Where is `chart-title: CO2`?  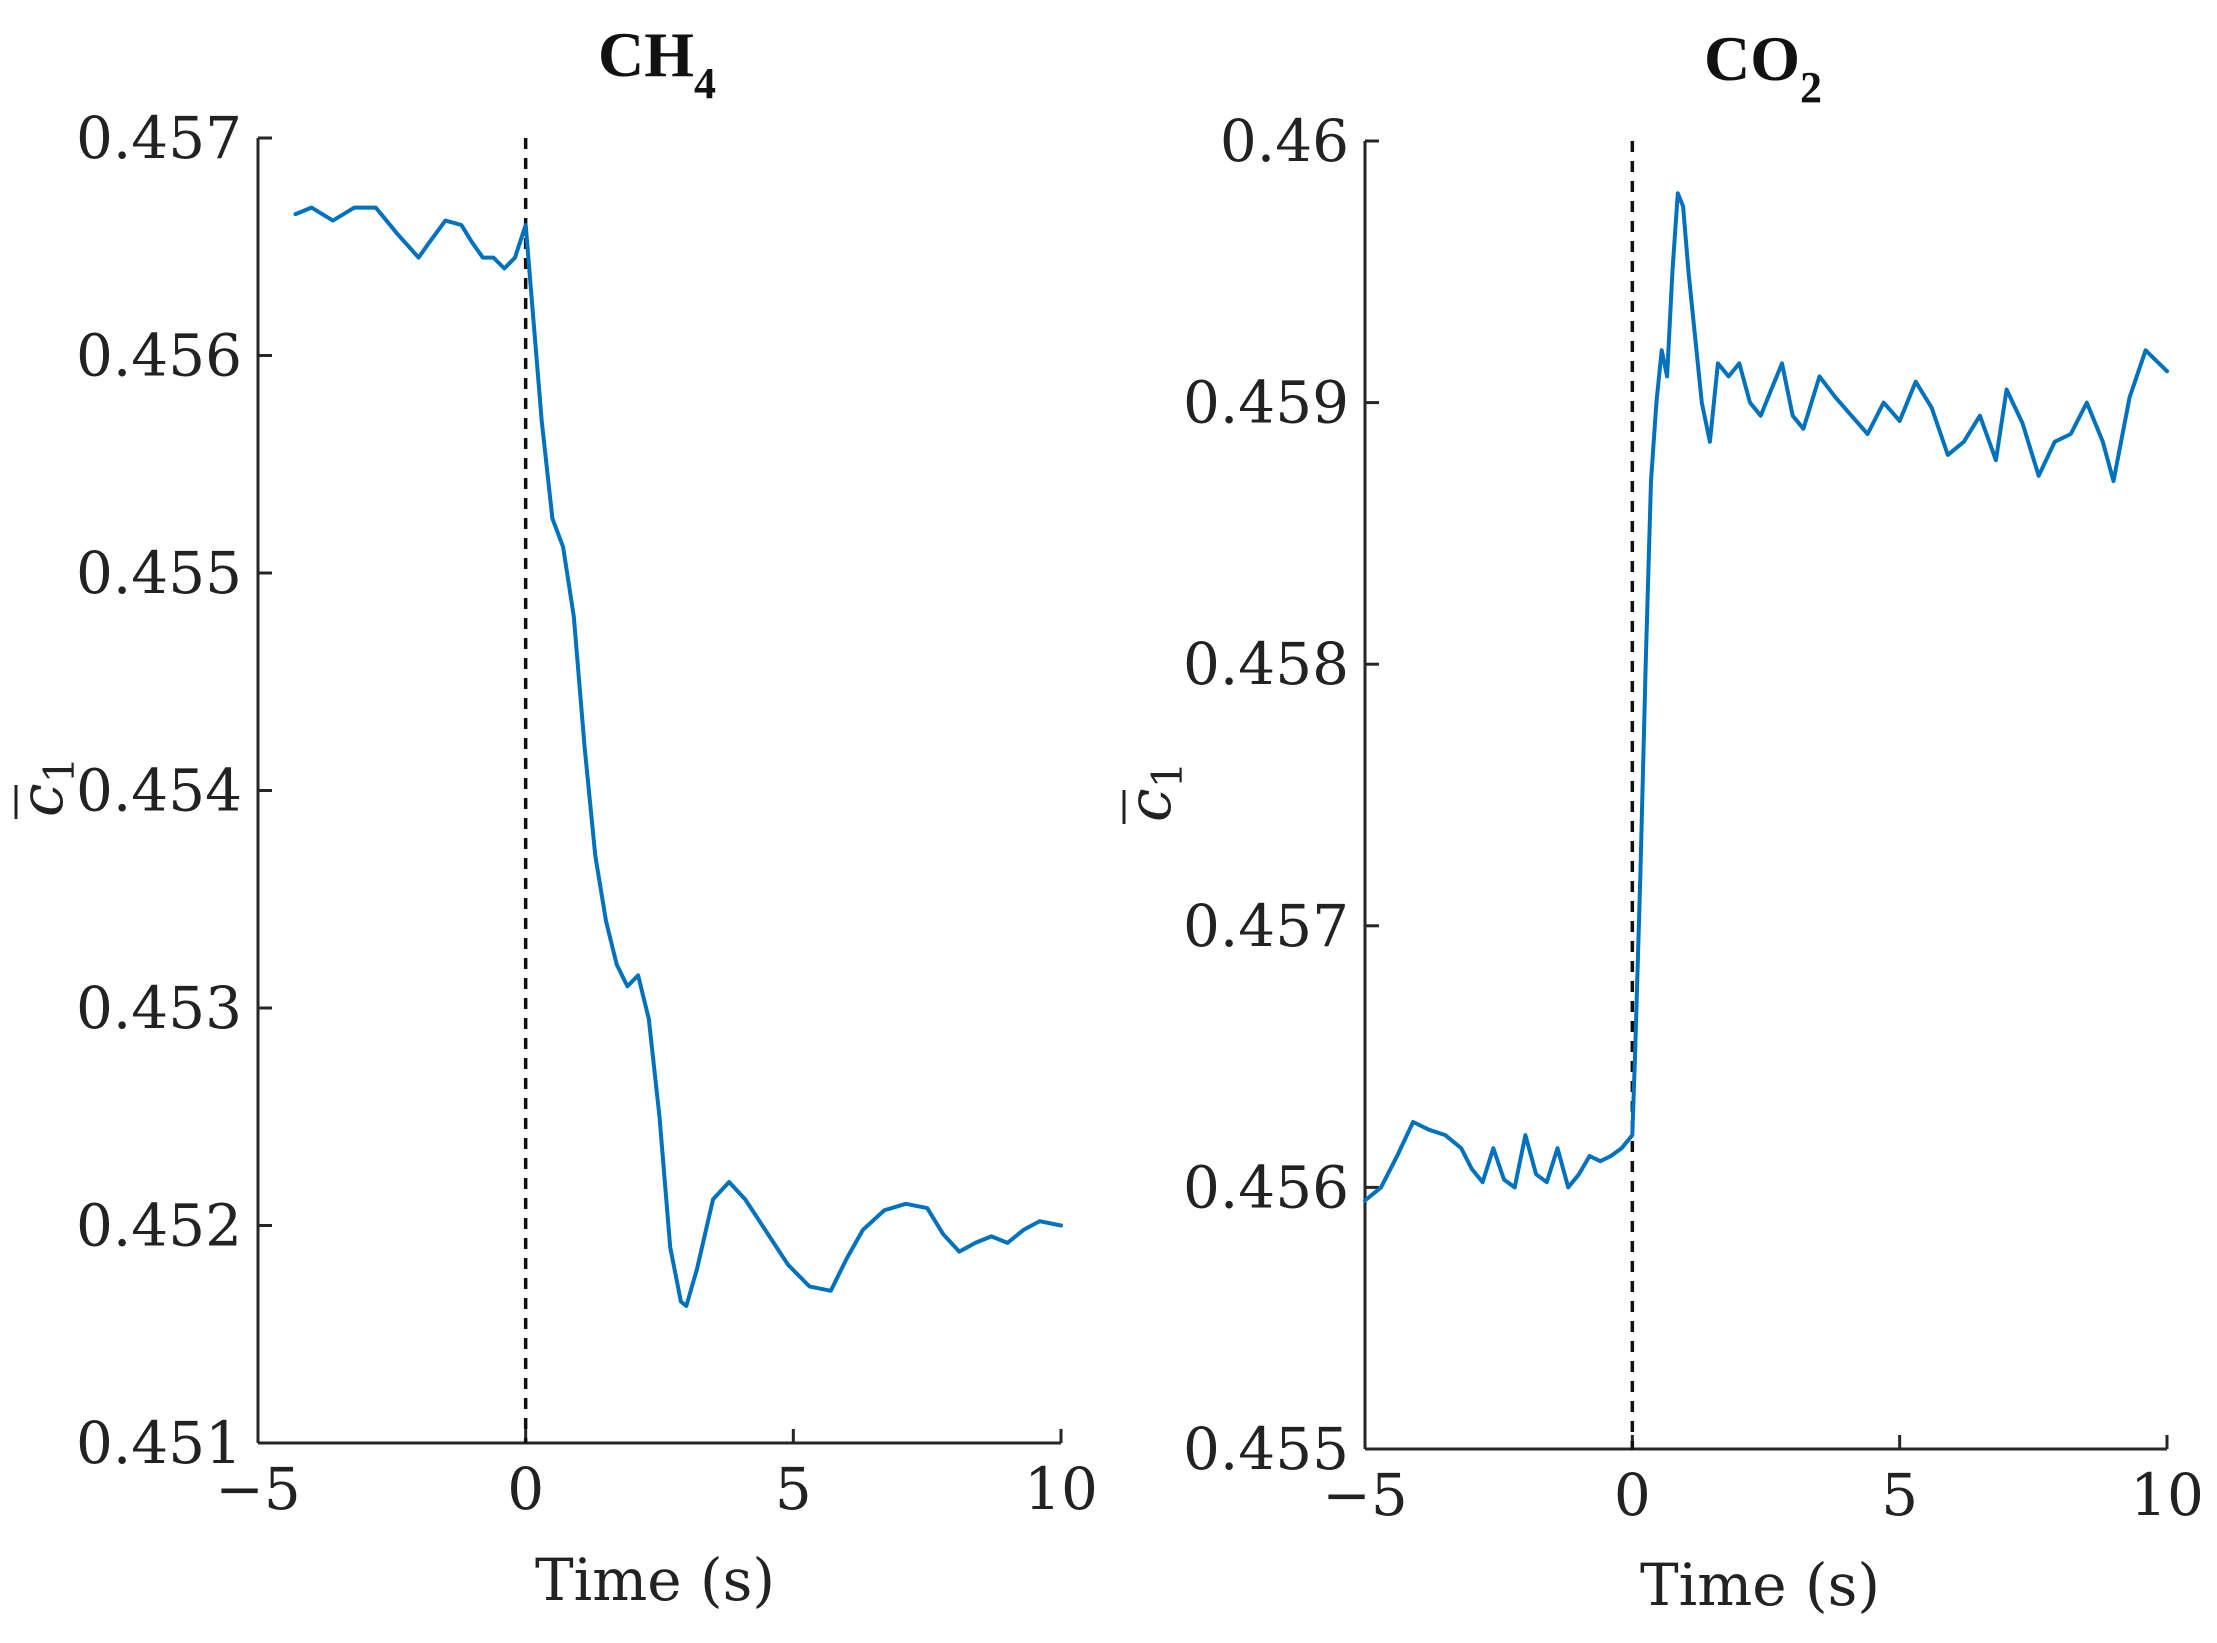
chart-title: CO2 is located at coordinates (1763, 67).